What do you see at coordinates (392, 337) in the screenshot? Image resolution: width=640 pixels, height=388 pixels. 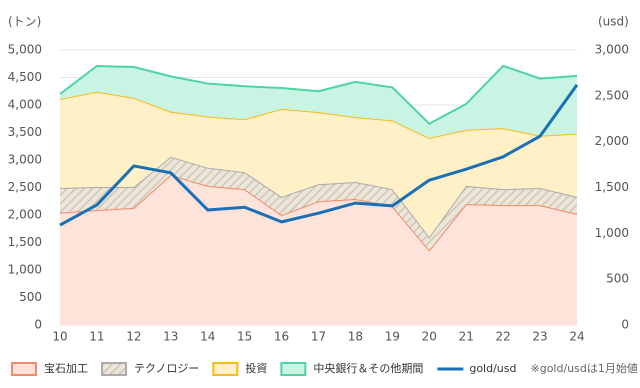 I see `x-tick-label: 19` at bounding box center [392, 337].